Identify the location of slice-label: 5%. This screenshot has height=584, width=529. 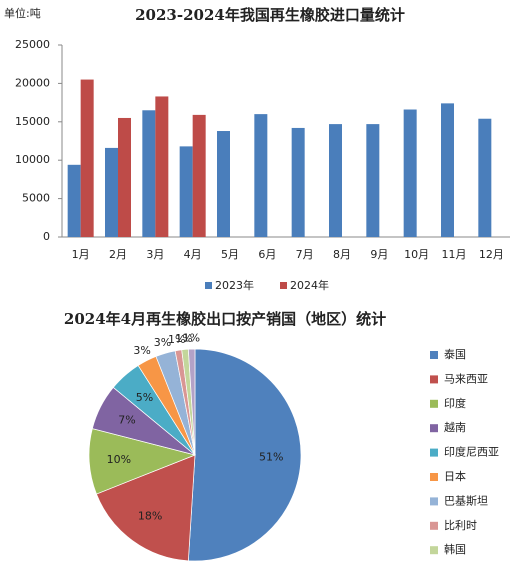
(144, 397).